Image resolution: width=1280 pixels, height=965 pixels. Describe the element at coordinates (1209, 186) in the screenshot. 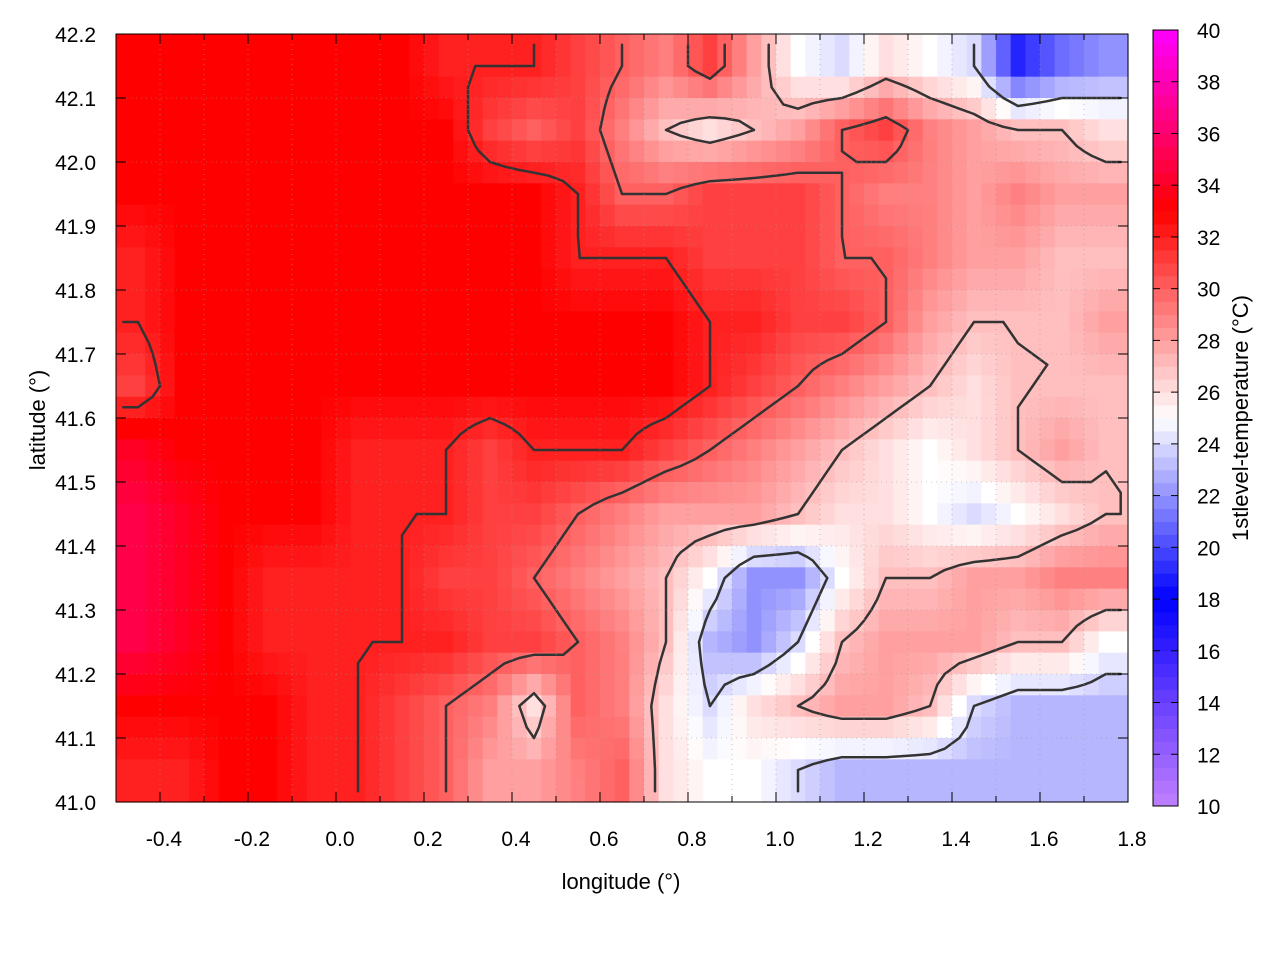

I see `colorbar-tick-label: 34` at that location.